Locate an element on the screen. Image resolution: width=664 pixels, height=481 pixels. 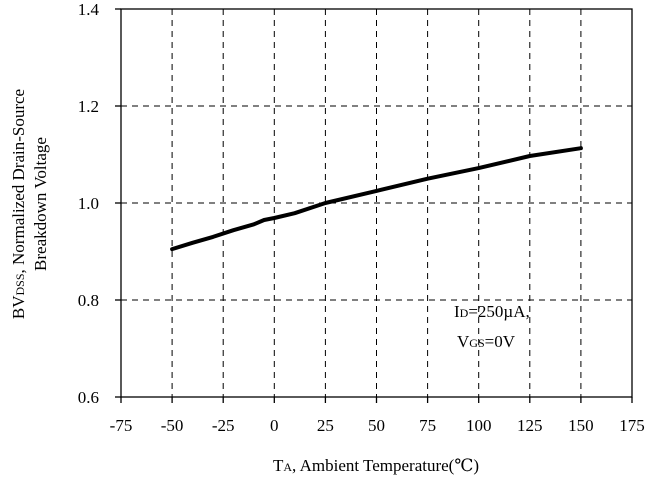
y-tick-label: 1.2 is located at coordinates (88, 106).